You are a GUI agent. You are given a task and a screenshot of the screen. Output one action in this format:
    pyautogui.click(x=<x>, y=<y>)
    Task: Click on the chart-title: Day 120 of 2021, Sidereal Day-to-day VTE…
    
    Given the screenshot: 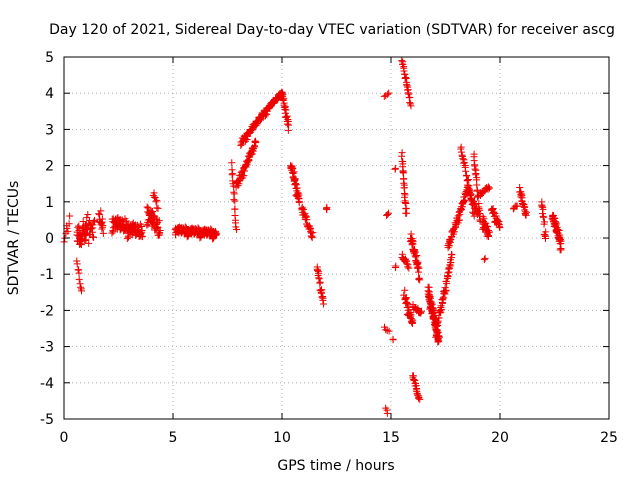 What is the action you would take?
    pyautogui.click(x=332, y=30)
    